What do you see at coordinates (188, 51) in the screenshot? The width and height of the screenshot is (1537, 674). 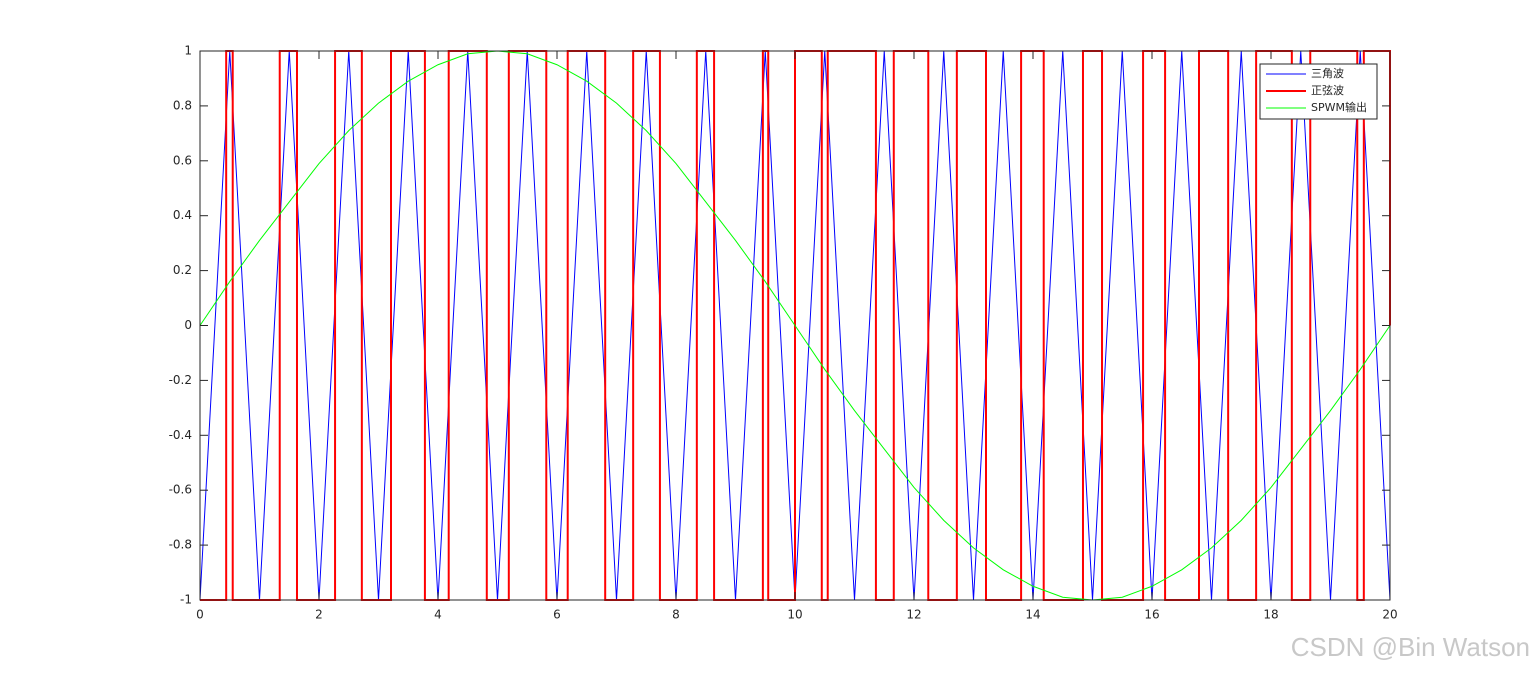 I see `y-tick-label: 1` at bounding box center [188, 51].